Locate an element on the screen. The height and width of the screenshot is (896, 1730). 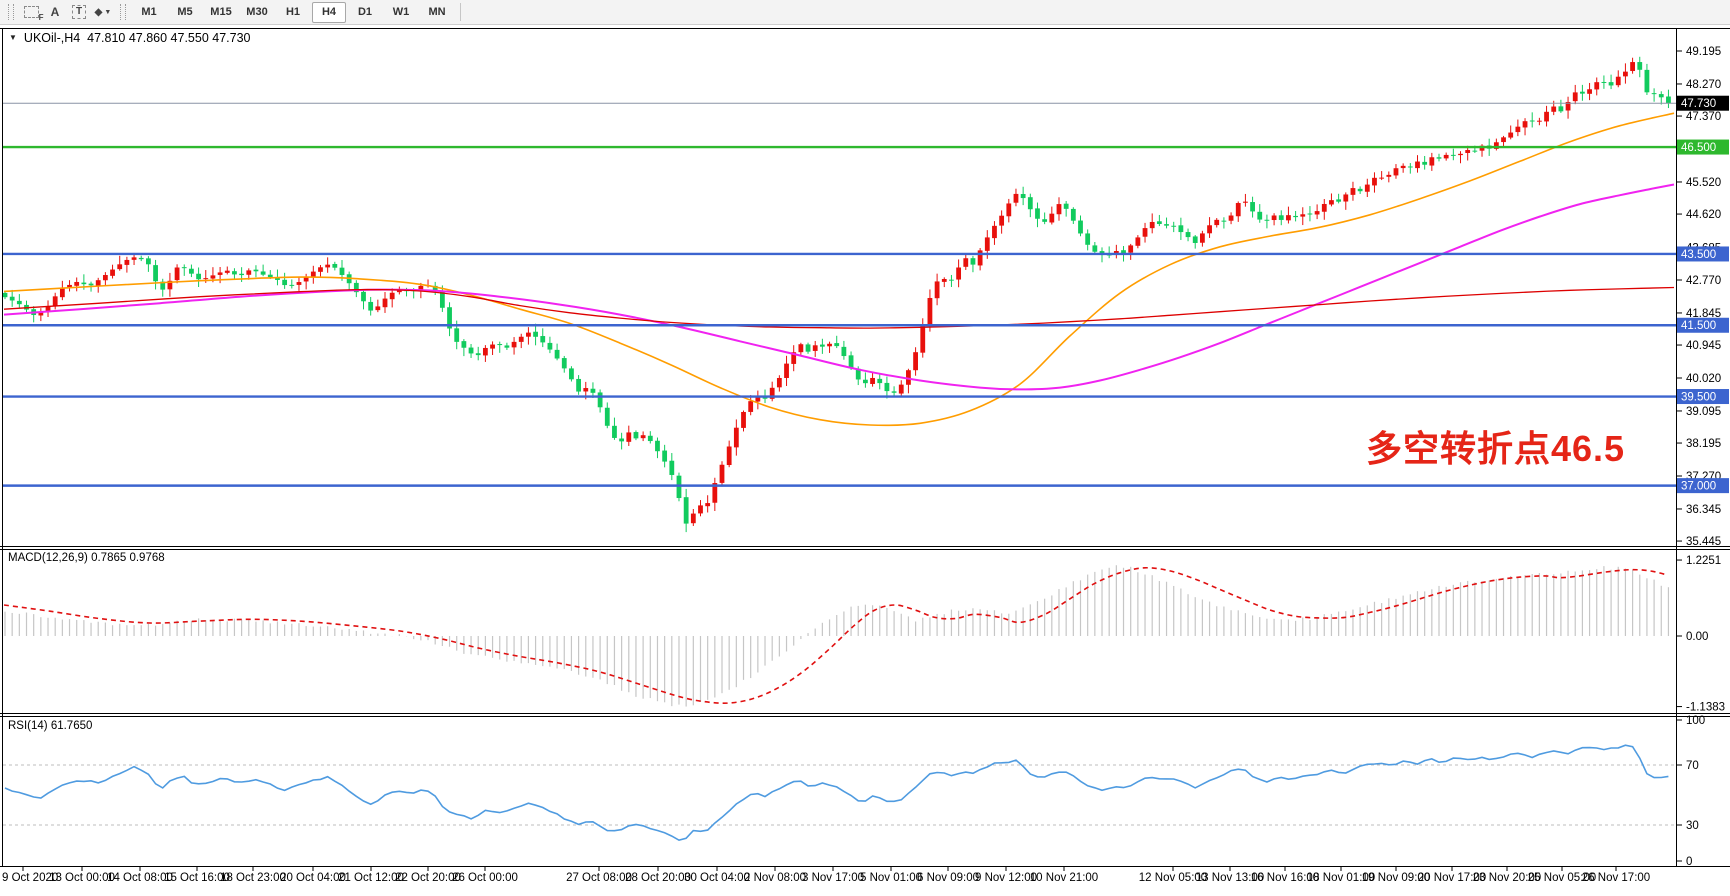
svg-text: 39.095 is located at coordinates (1703, 412).